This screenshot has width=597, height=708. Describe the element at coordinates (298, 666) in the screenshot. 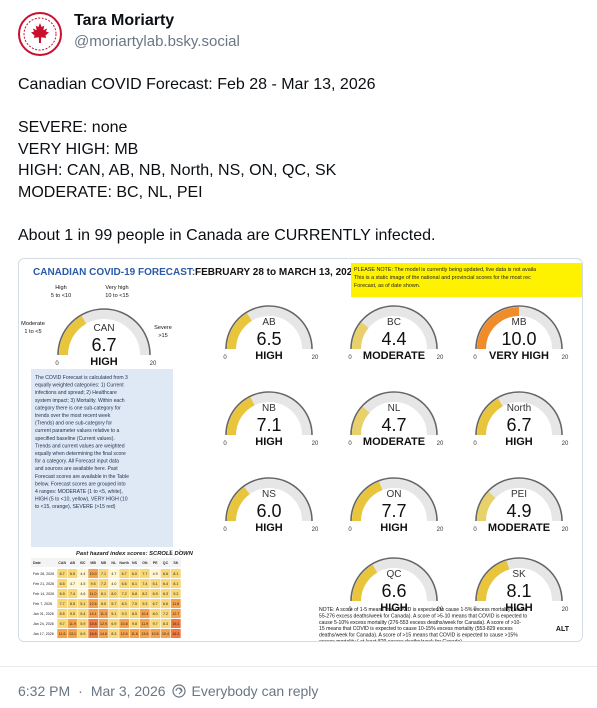

I see `divider` at that location.